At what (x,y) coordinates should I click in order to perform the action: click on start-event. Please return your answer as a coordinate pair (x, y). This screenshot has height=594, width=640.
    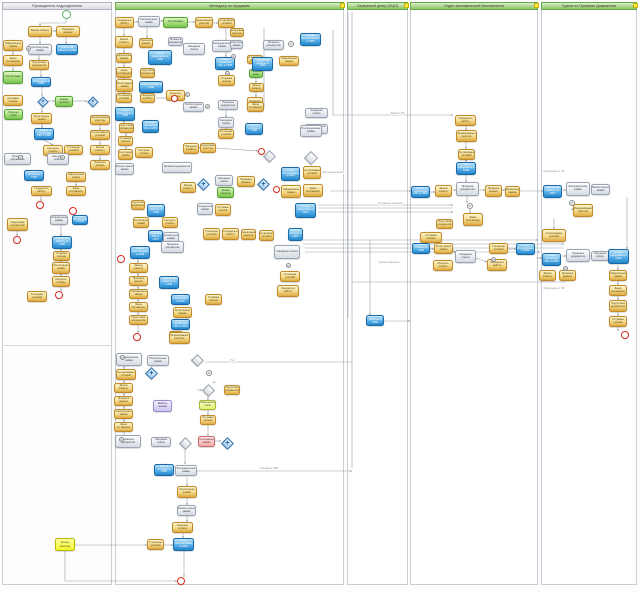
    Looking at the image, I should click on (66, 14).